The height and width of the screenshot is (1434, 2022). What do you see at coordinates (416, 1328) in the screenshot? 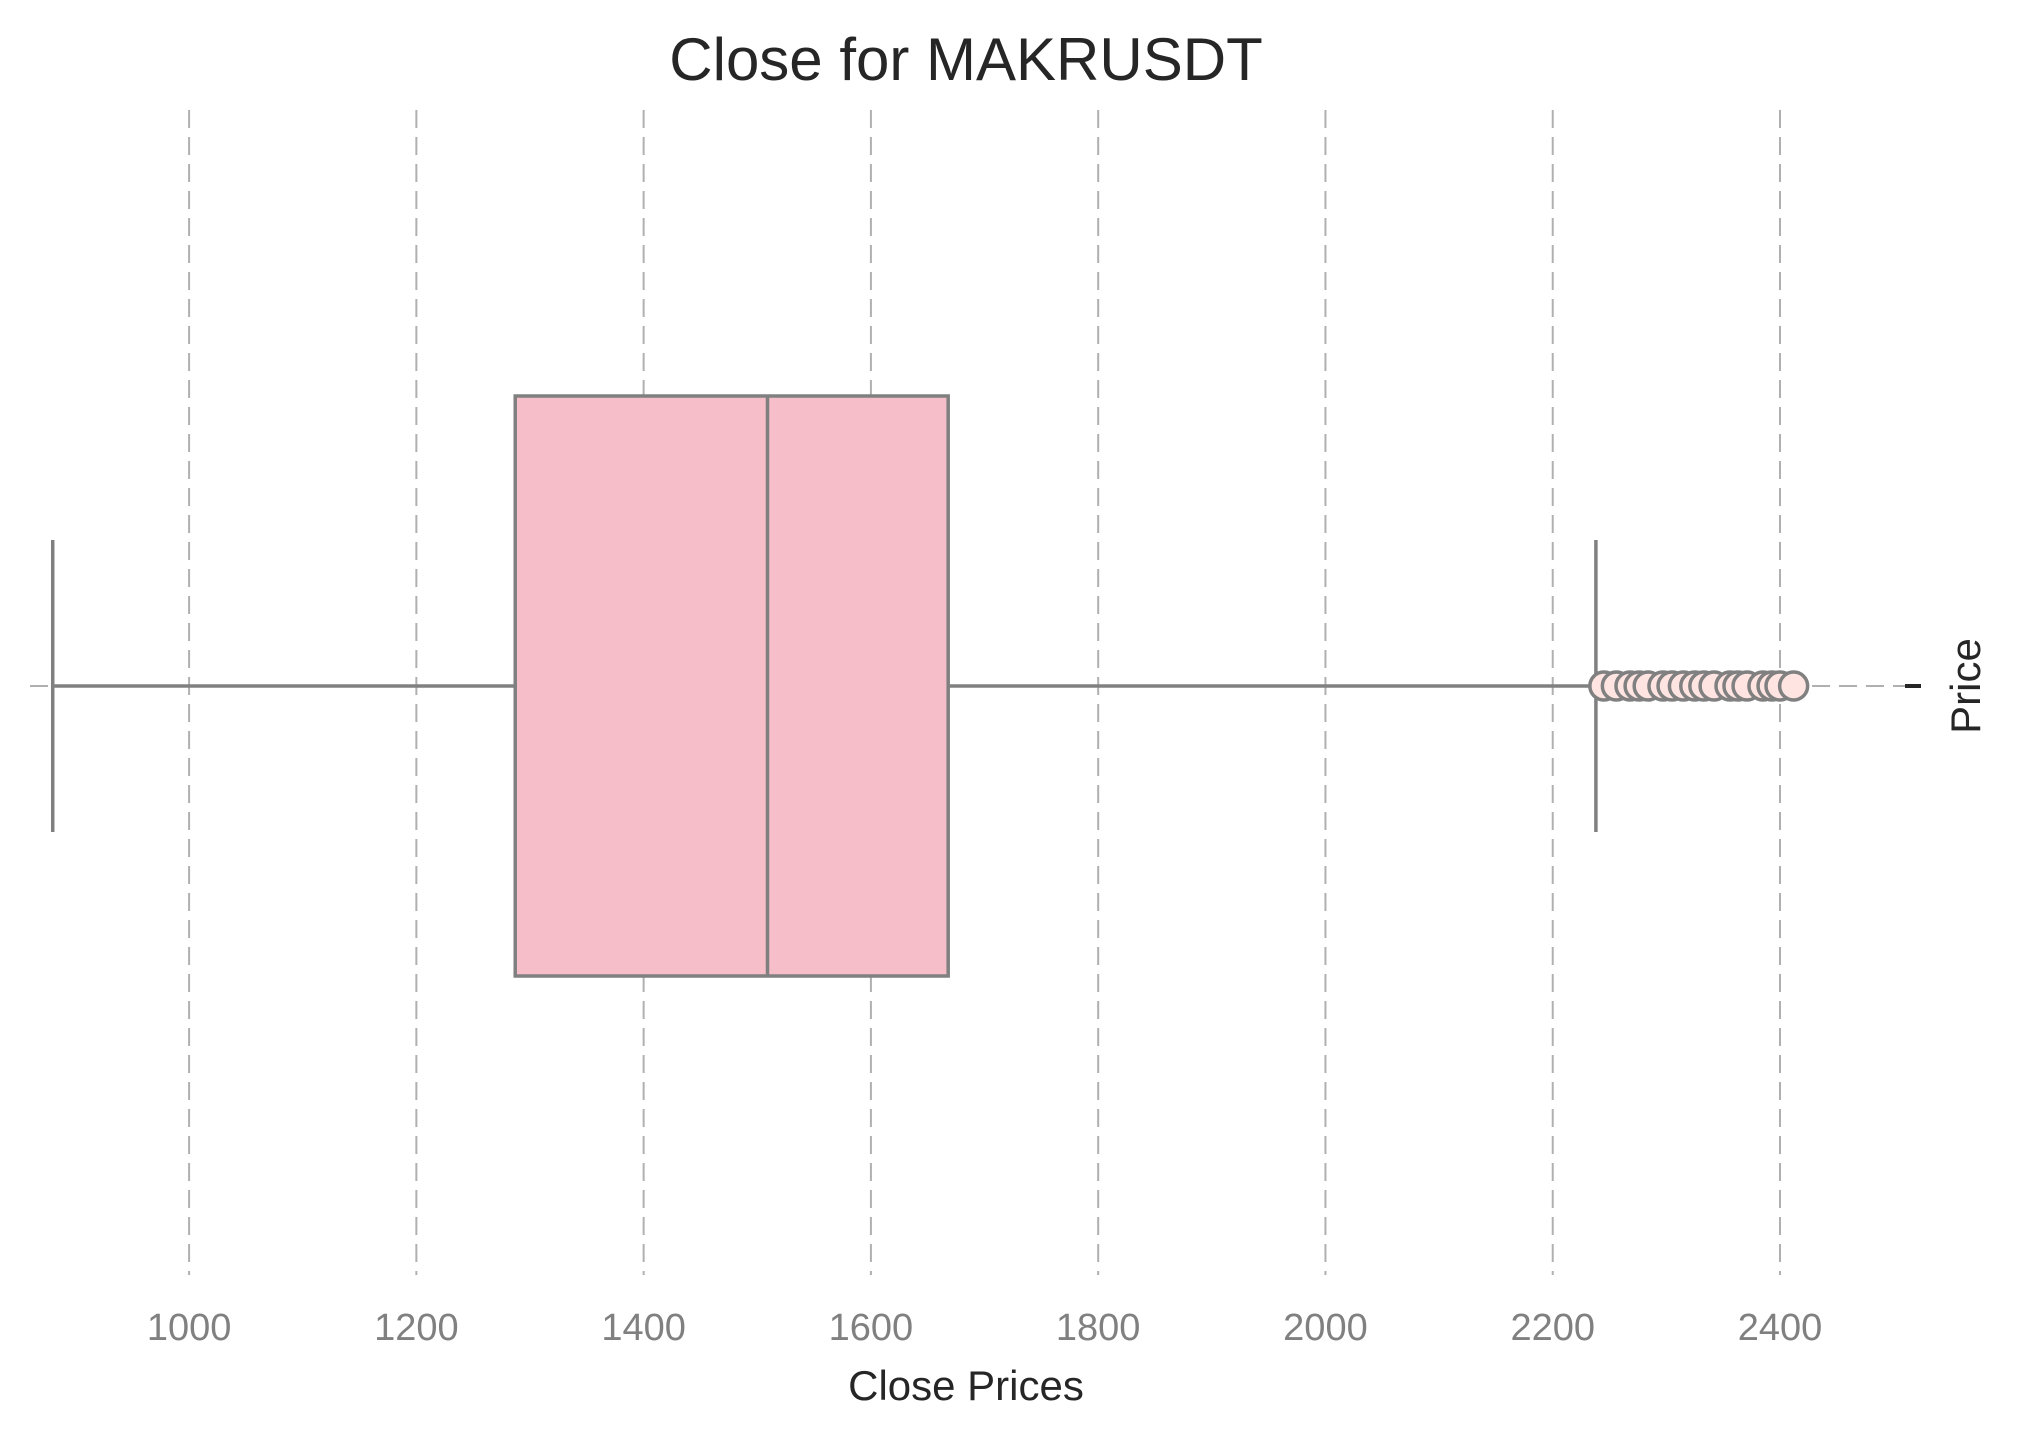
I see `x-tick-1200: 1200` at bounding box center [416, 1328].